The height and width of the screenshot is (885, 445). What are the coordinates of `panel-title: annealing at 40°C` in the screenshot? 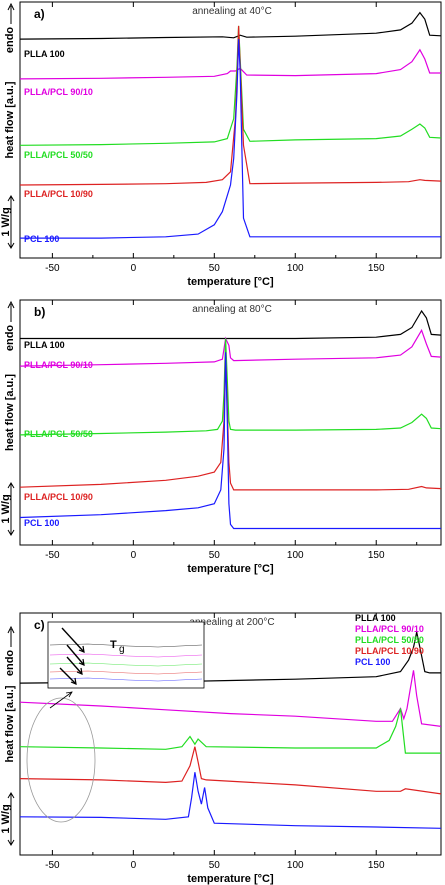 It's located at (232, 11).